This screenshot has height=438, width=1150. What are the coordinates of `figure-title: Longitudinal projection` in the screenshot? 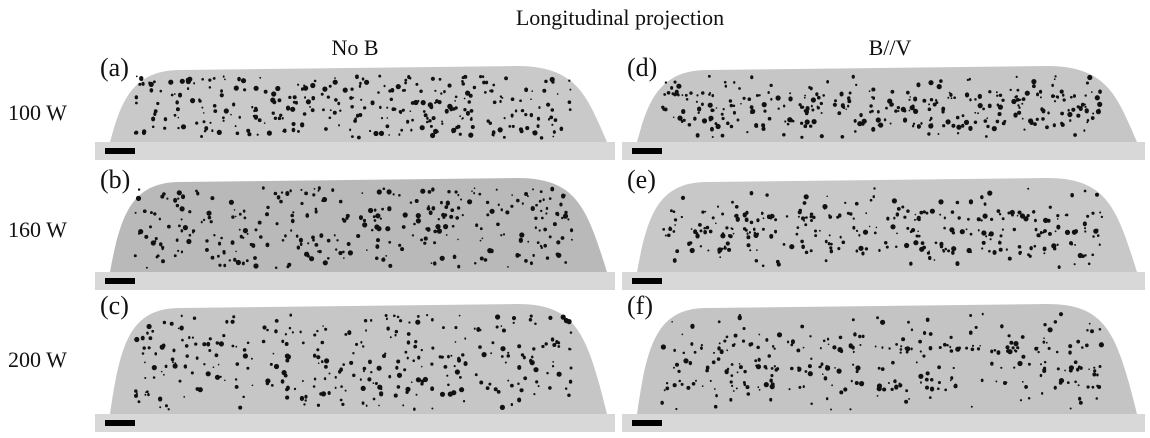 It's located at (620, 17).